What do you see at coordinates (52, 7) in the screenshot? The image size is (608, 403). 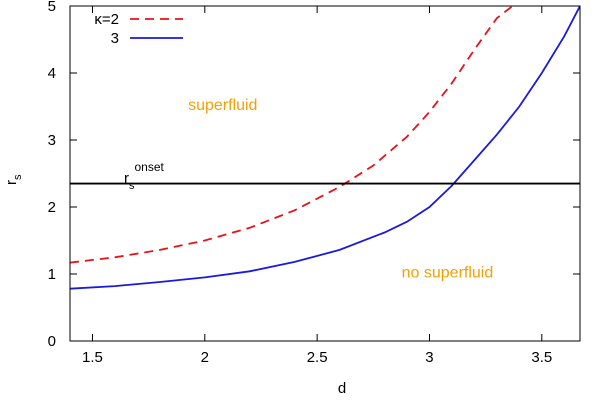 I see `y-tick-label: 5` at bounding box center [52, 7].